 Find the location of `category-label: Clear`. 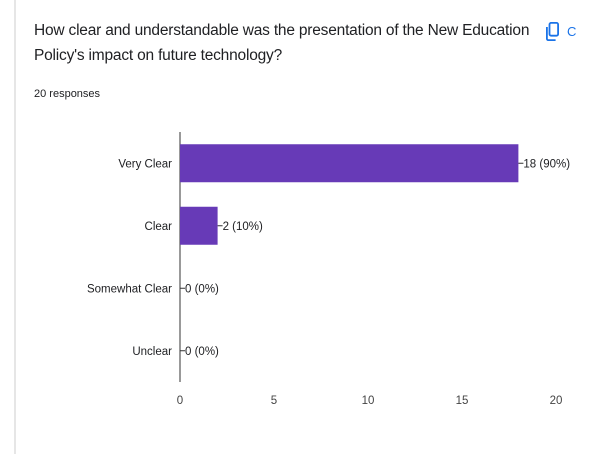

category-label: Clear is located at coordinates (159, 227).